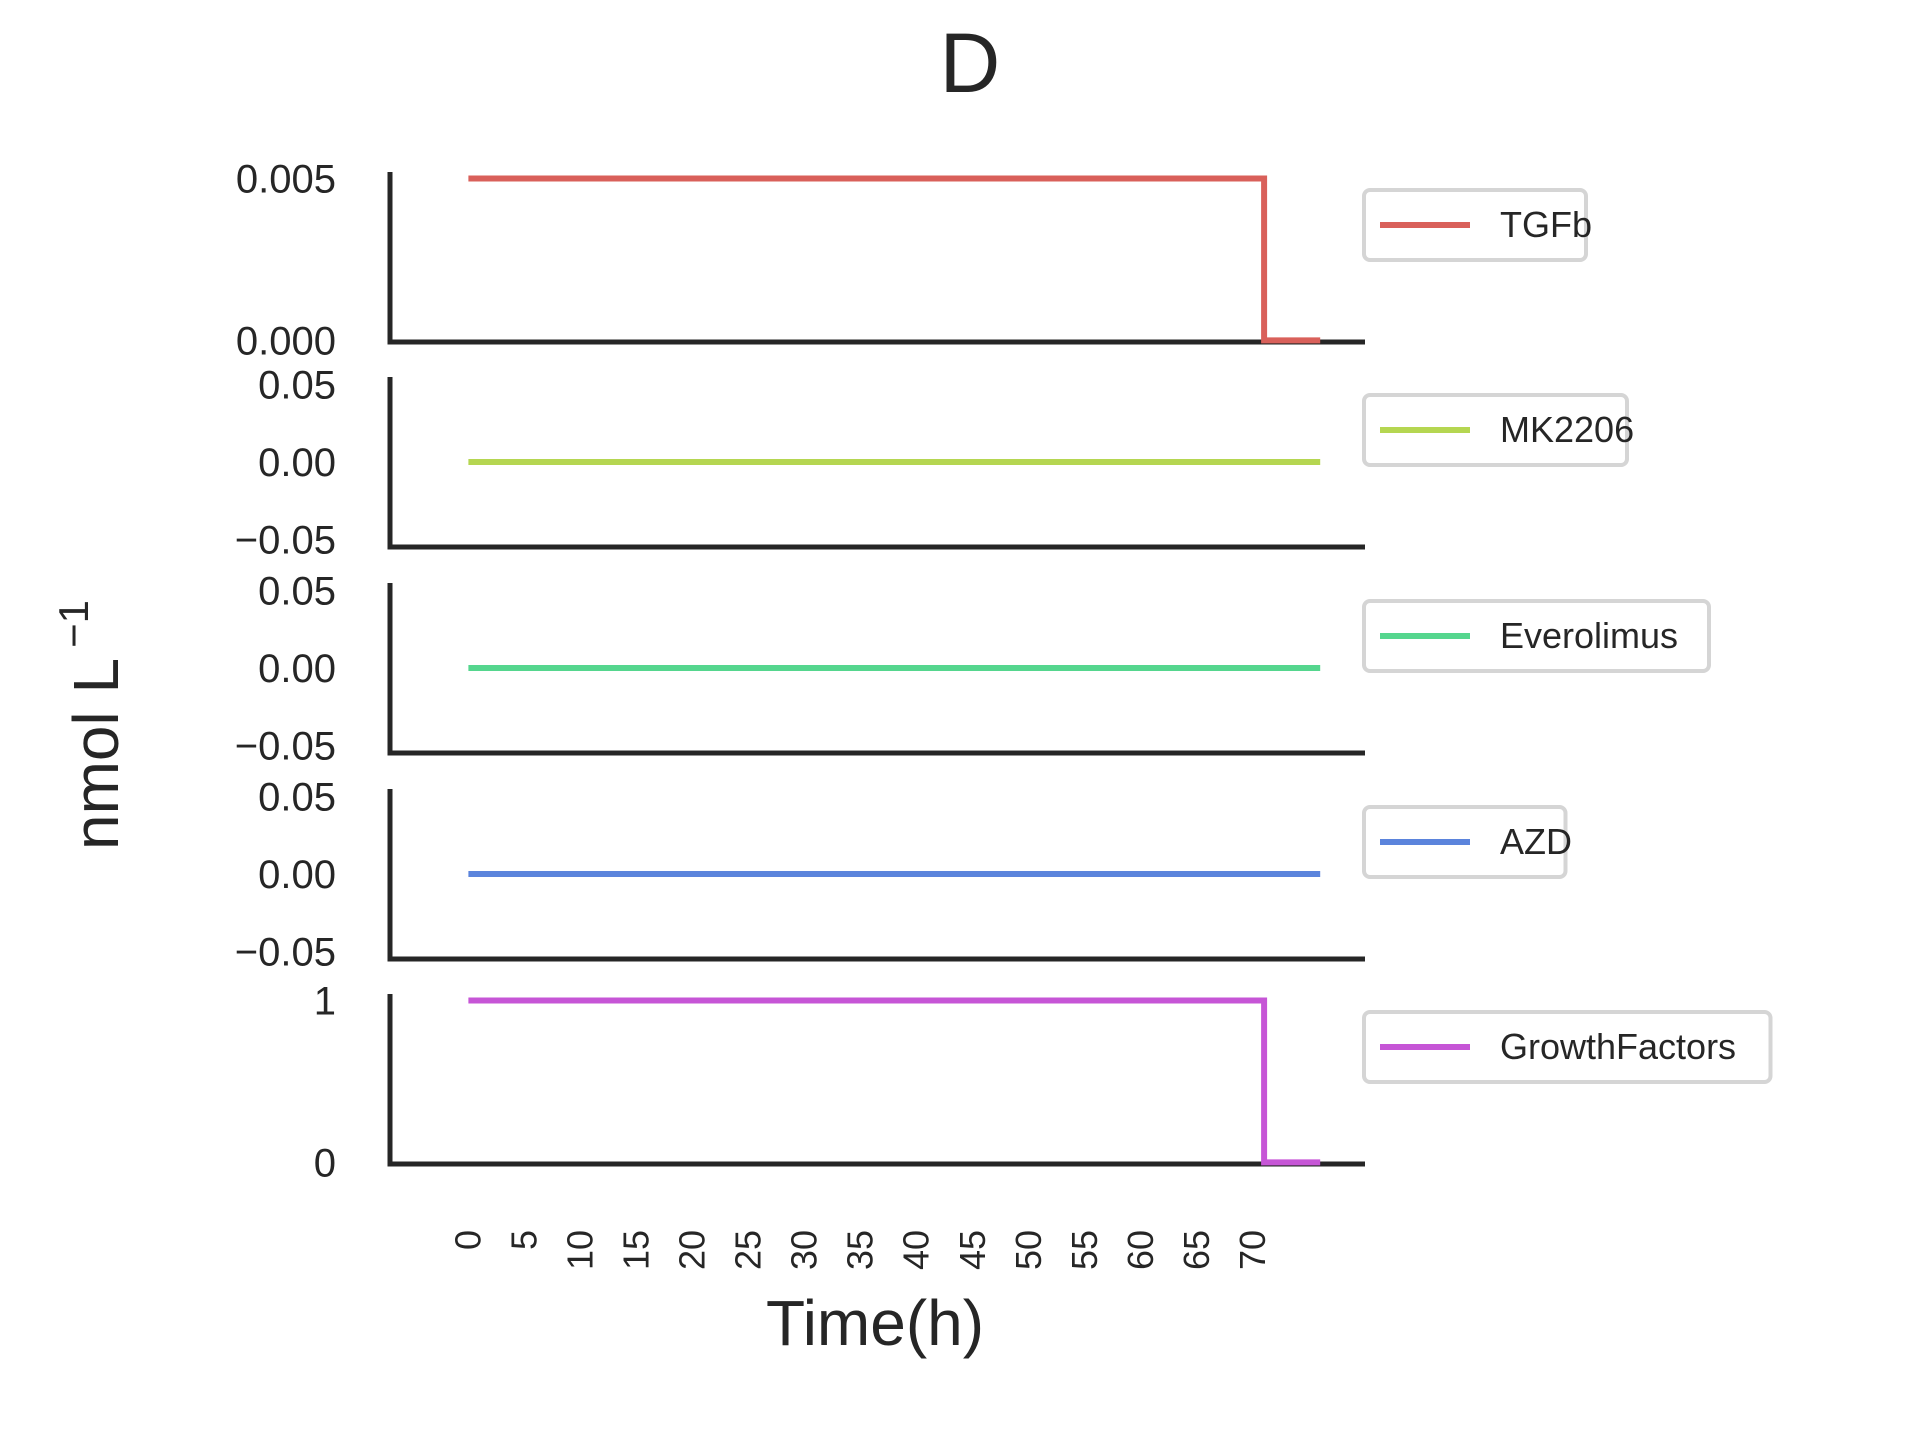  What do you see at coordinates (325, 1001) in the screenshot?
I see `y-tick-label: 1` at bounding box center [325, 1001].